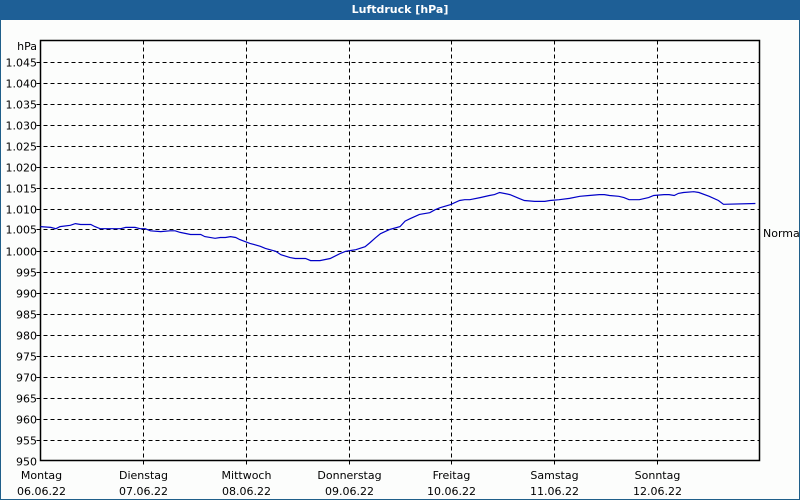 The image size is (800, 500). I want to click on x-tick-date-label: 08.06.22, so click(246, 491).